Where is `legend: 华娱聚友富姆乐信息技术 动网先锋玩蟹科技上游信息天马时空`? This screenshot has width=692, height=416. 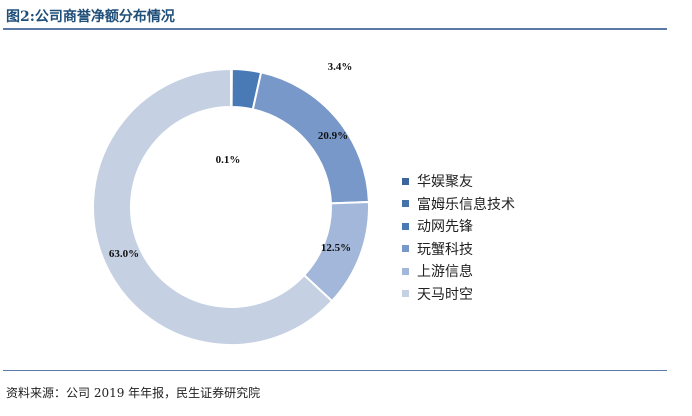 legend: 华娱聚友富姆乐信息技术 动网先锋玩蟹科技上游信息天马时空 is located at coordinates (458, 237).